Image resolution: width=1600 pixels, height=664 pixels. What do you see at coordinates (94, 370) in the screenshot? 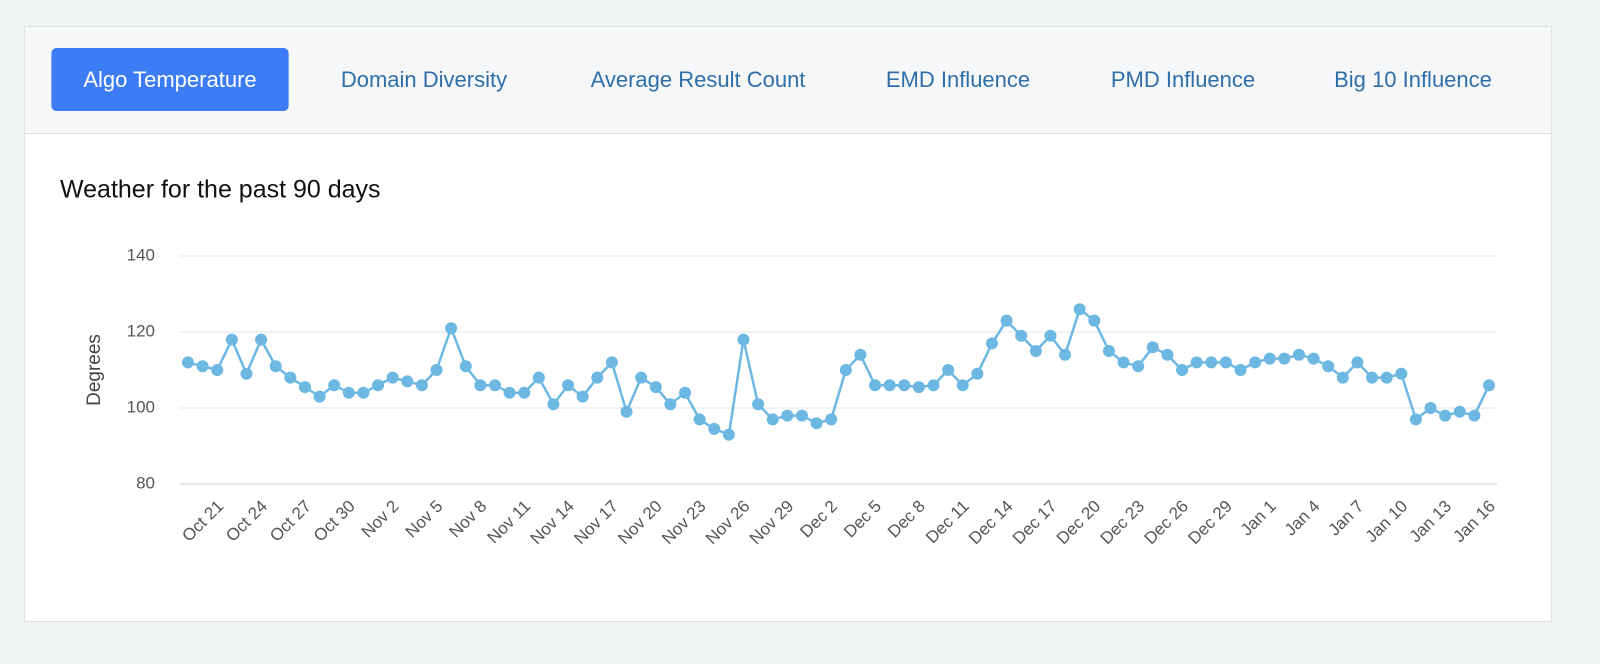
I see `y-axis-label: Degrees` at bounding box center [94, 370].